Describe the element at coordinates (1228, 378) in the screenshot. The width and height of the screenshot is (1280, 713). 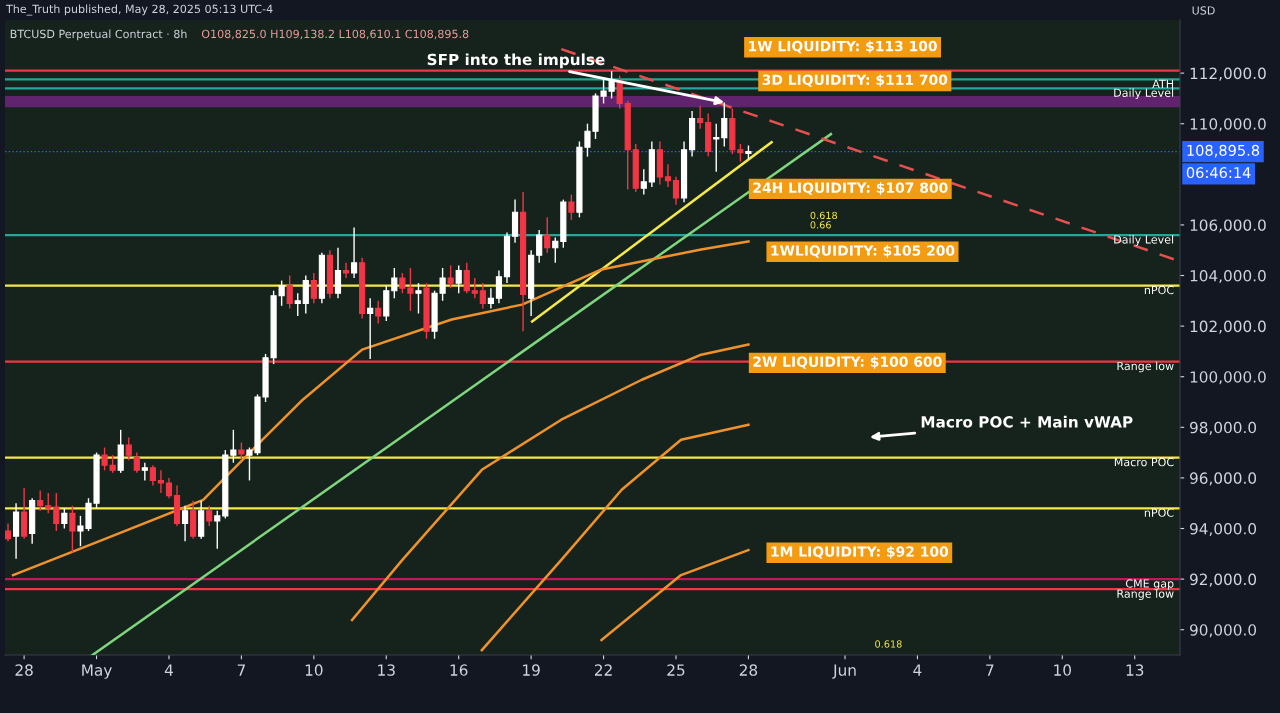
I see `y-tick-label: 100,000.0` at that location.